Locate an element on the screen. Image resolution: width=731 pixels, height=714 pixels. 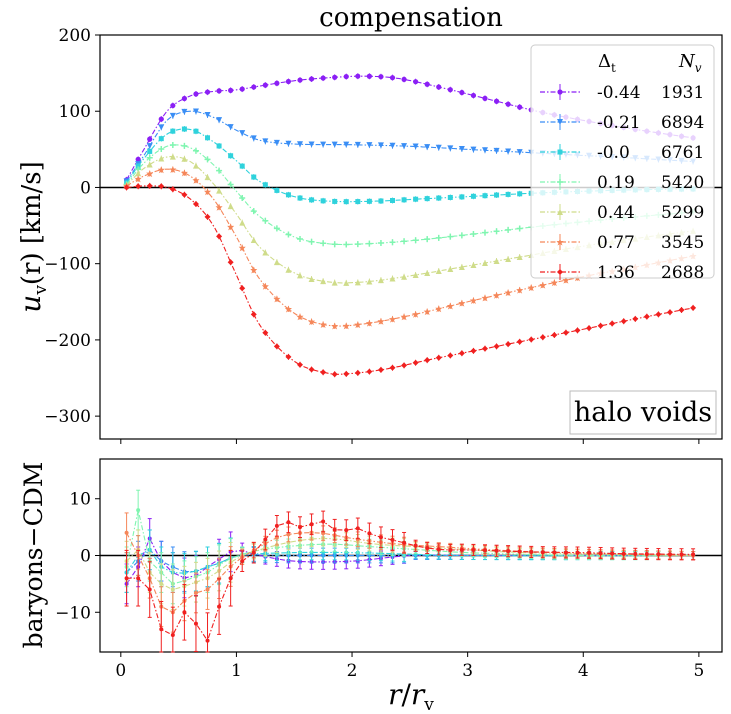
chart-title: compensation is located at coordinates (411, 18).